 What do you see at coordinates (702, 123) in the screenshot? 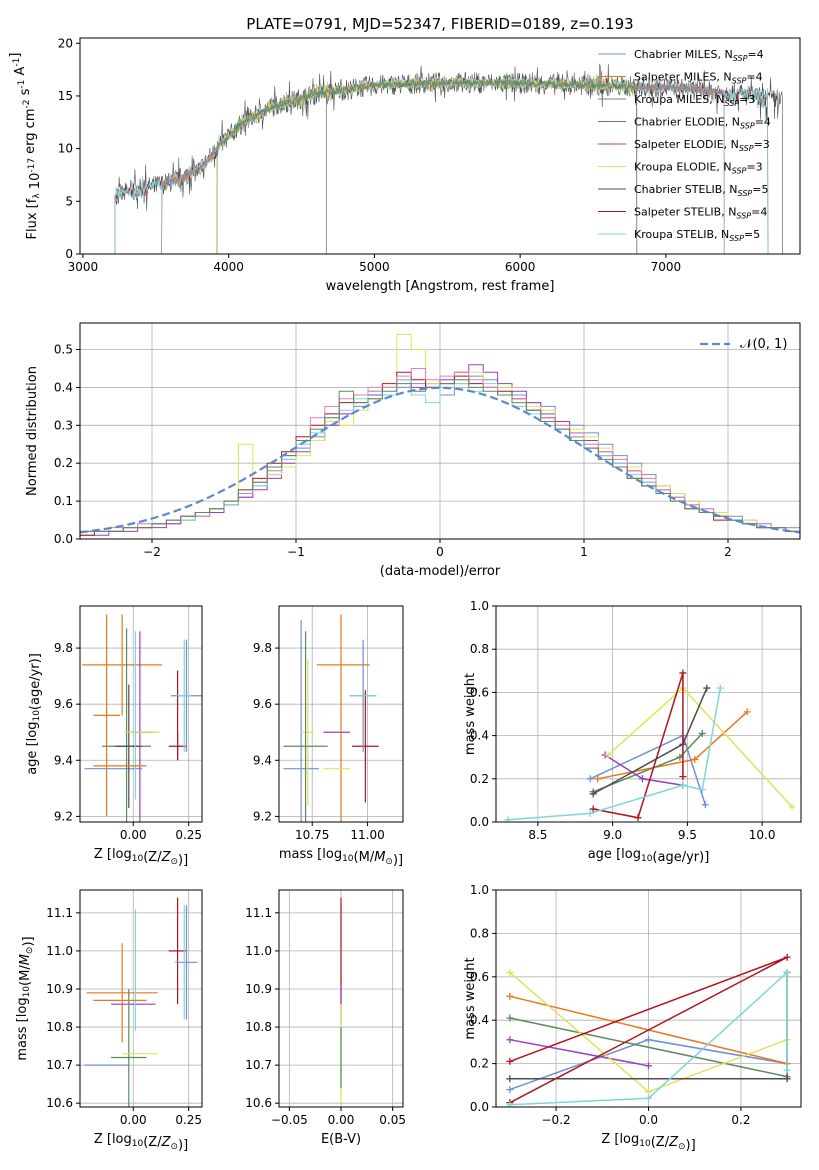
I see `legend-entry: Chabrier ELODIE, NSSP=4` at bounding box center [702, 123].